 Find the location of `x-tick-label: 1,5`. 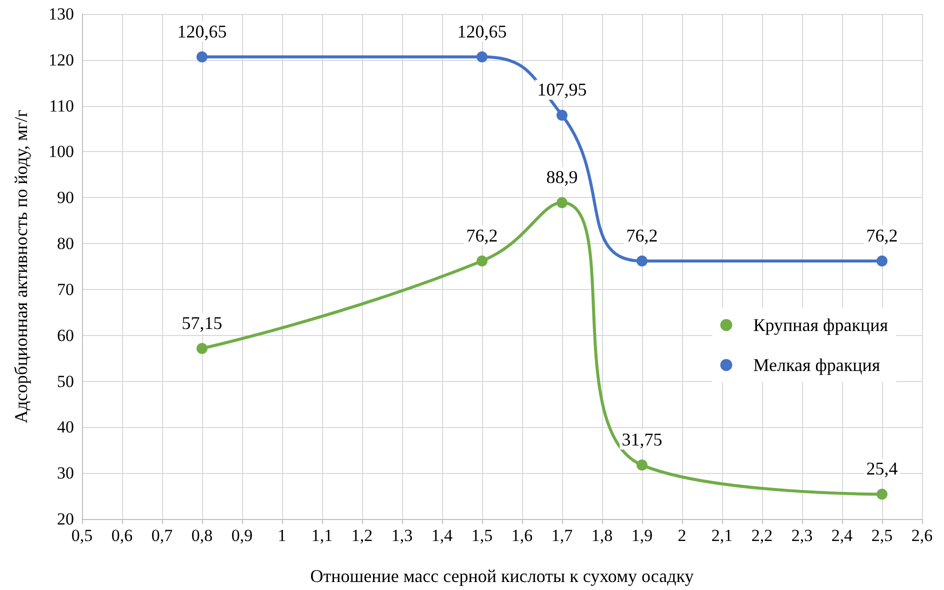

x-tick-label: 1,5 is located at coordinates (482, 535).